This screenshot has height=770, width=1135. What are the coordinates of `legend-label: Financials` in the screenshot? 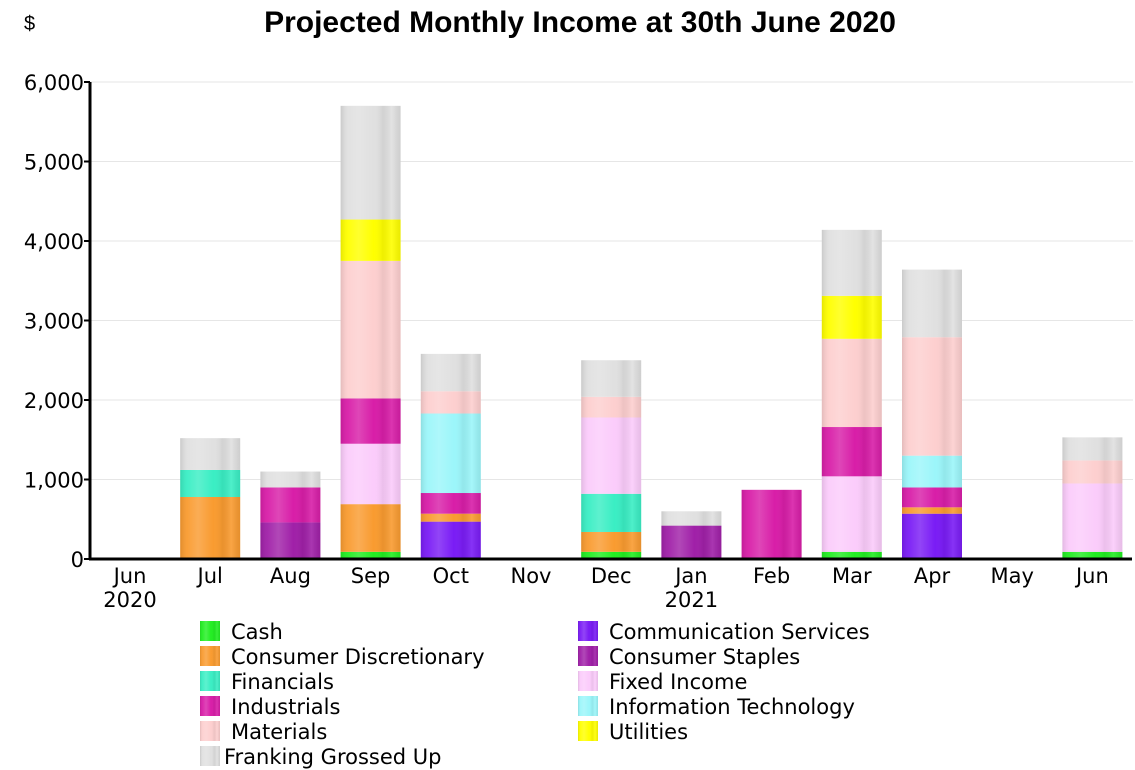 It's located at (282, 682).